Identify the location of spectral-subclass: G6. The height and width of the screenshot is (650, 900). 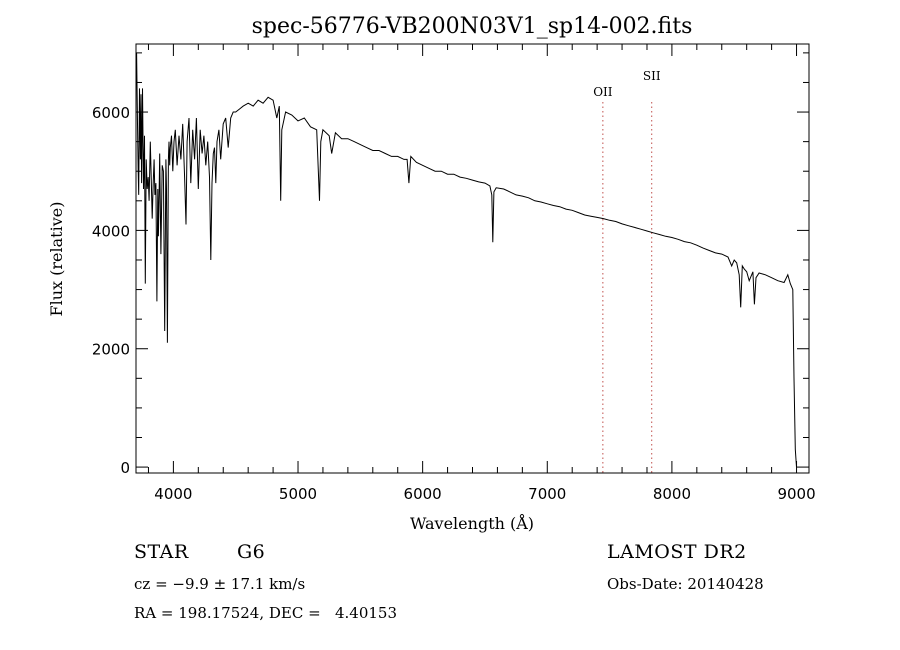
(251, 552).